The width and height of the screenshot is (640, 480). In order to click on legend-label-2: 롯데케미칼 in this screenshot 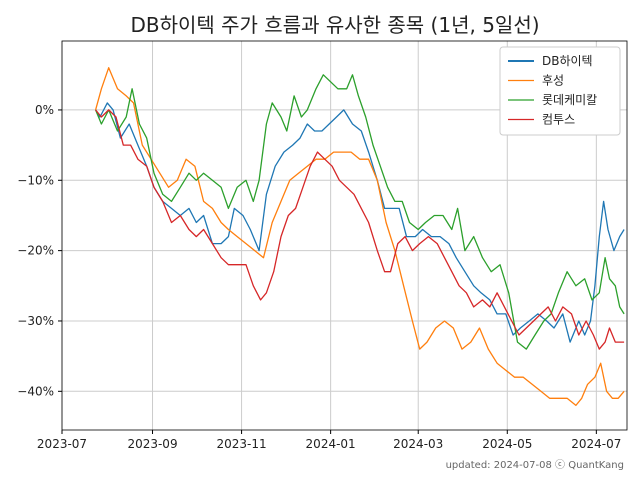, I will do `click(569, 100)`.